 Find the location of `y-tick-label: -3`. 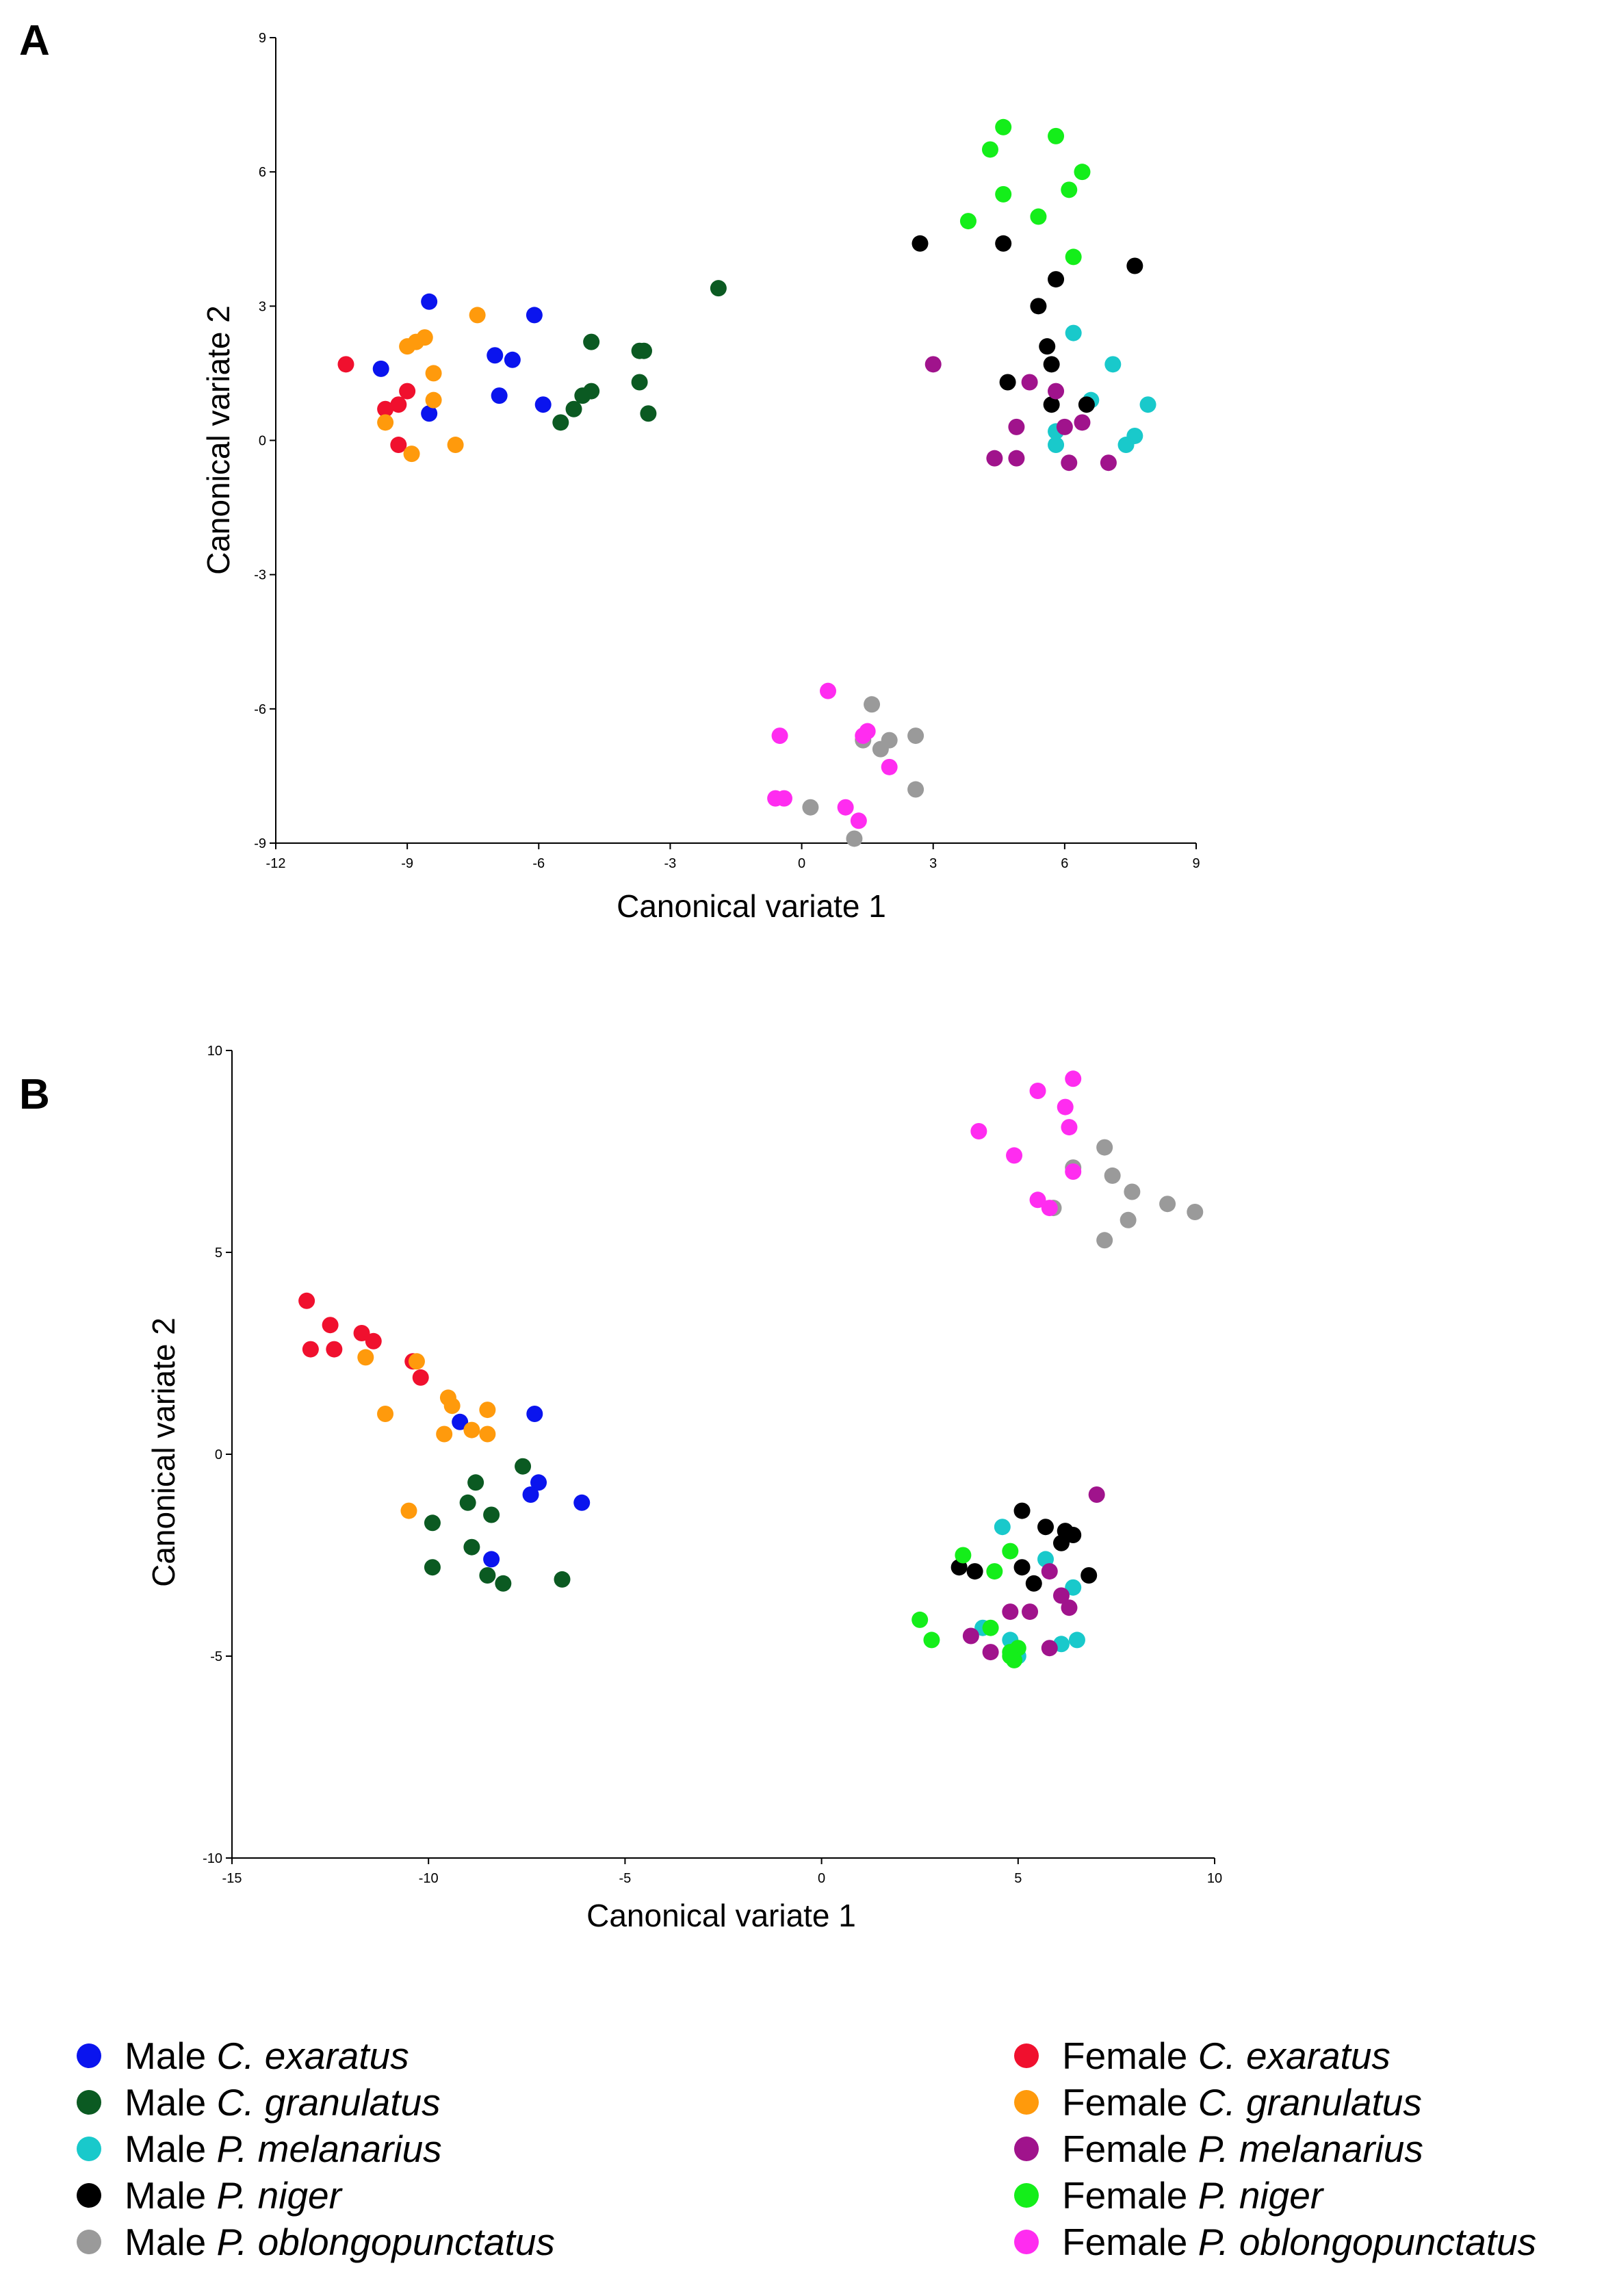

y-tick-label: -3 is located at coordinates (260, 575).